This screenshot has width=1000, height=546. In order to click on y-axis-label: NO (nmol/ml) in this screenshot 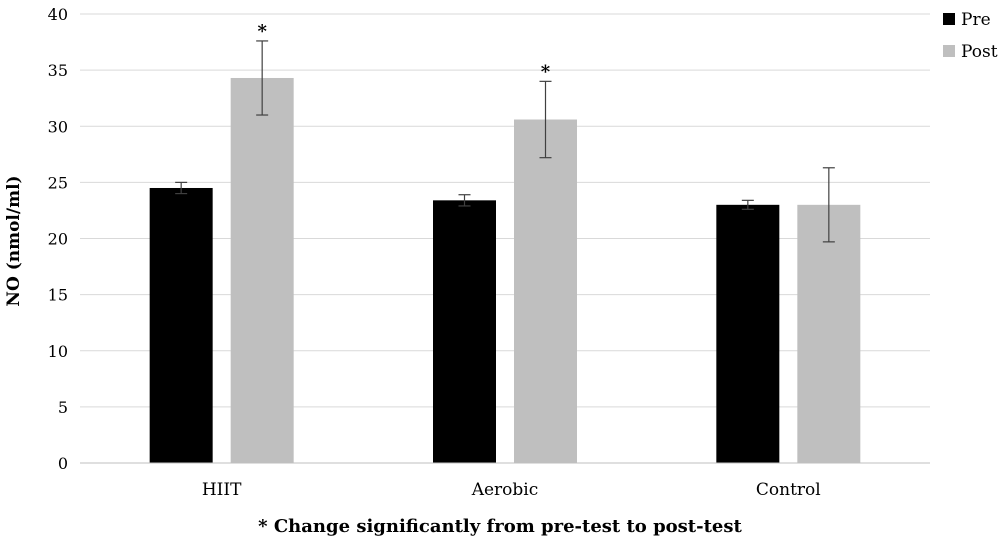, I will do `click(14, 240)`.